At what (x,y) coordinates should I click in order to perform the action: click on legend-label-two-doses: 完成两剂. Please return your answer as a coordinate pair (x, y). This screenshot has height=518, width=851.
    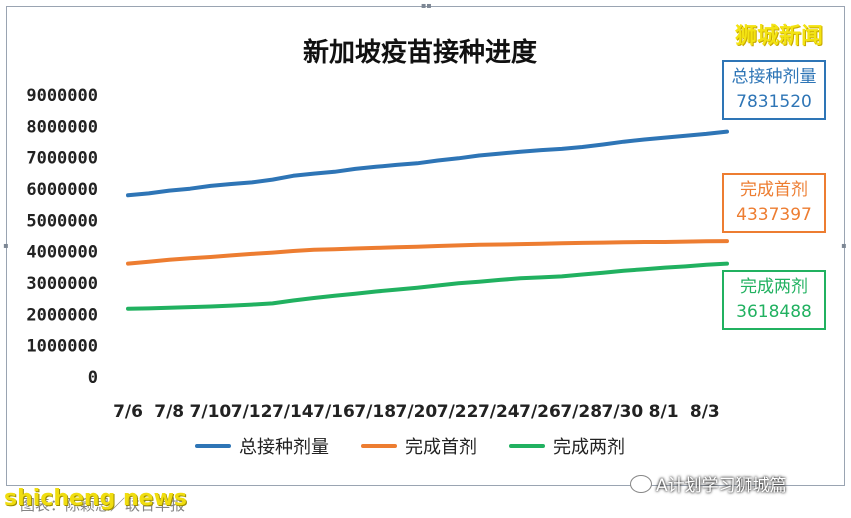
    Looking at the image, I should click on (589, 447).